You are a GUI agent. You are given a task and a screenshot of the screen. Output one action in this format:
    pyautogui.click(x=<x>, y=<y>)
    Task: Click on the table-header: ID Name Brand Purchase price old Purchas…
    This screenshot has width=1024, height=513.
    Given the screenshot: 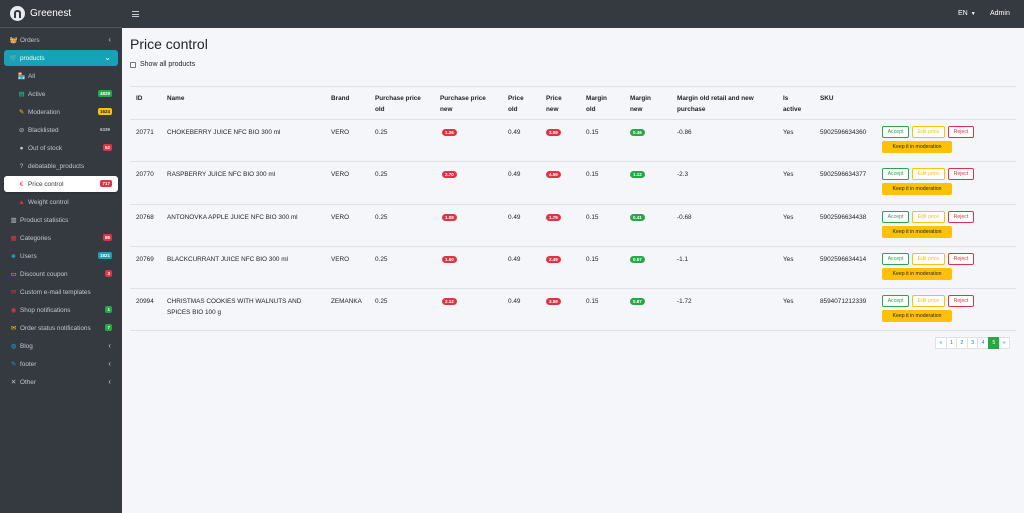 What is the action you would take?
    pyautogui.click(x=573, y=103)
    